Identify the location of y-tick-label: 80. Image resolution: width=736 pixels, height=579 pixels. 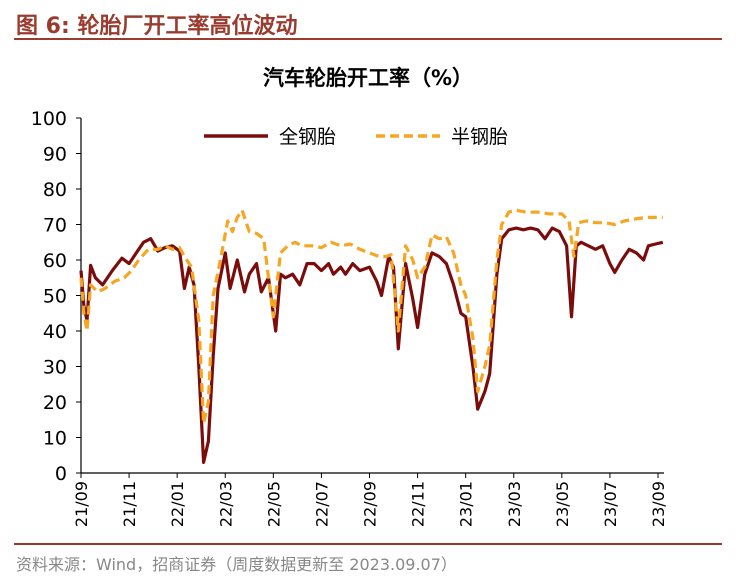
(55, 190).